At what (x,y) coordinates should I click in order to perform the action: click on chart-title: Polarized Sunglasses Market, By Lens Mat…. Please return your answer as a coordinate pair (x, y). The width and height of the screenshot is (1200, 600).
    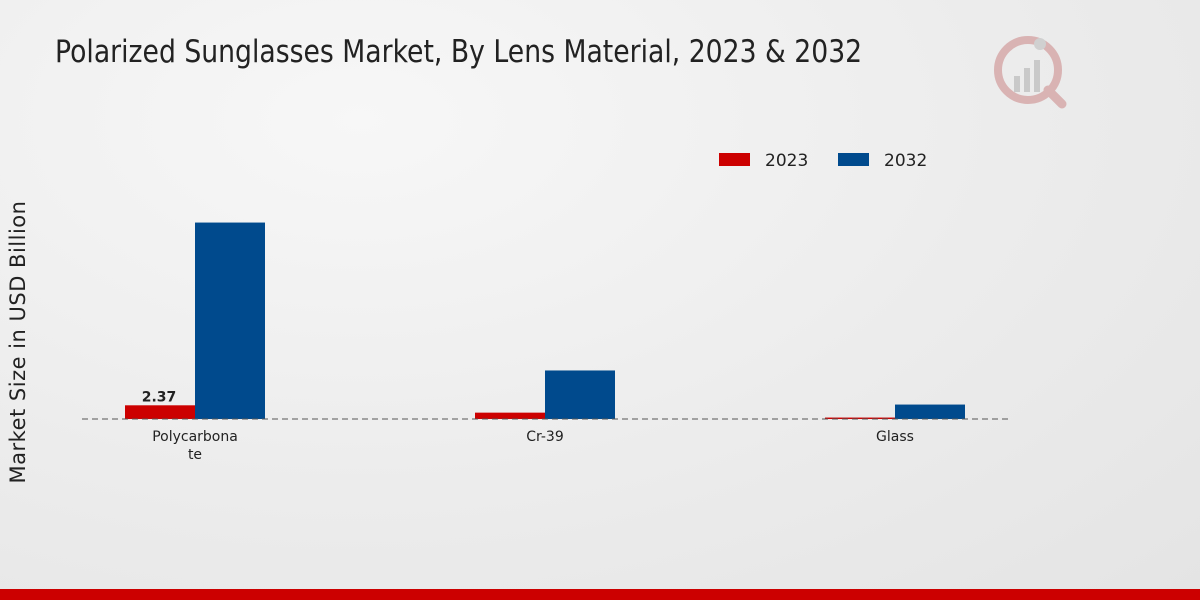
    Looking at the image, I should click on (459, 52).